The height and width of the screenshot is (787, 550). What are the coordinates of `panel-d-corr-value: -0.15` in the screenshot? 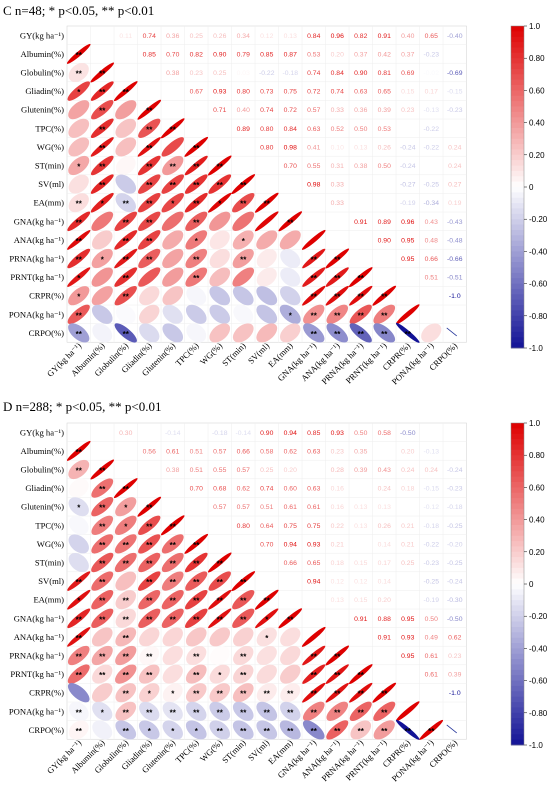 It's located at (432, 489).